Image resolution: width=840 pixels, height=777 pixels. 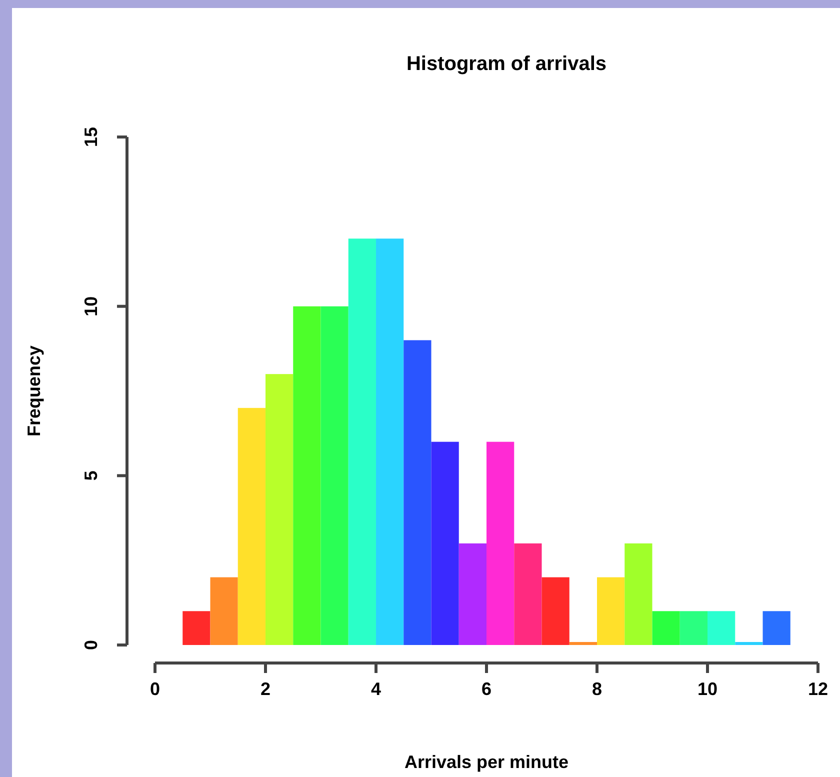 What do you see at coordinates (91, 475) in the screenshot?
I see `y-tick-label: 5` at bounding box center [91, 475].